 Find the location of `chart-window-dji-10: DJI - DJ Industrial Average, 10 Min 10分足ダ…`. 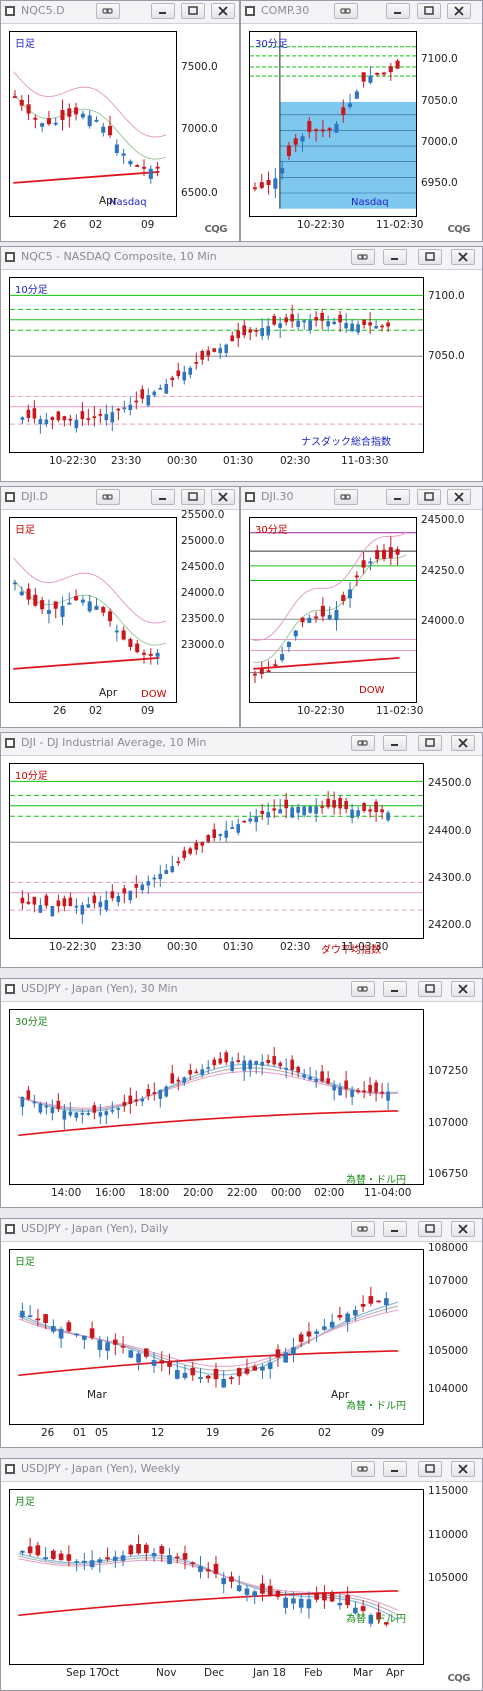

chart-window-dji-10: DJI - DJ Industrial Average, 10 Min 10分足ダ… is located at coordinates (241, 850).